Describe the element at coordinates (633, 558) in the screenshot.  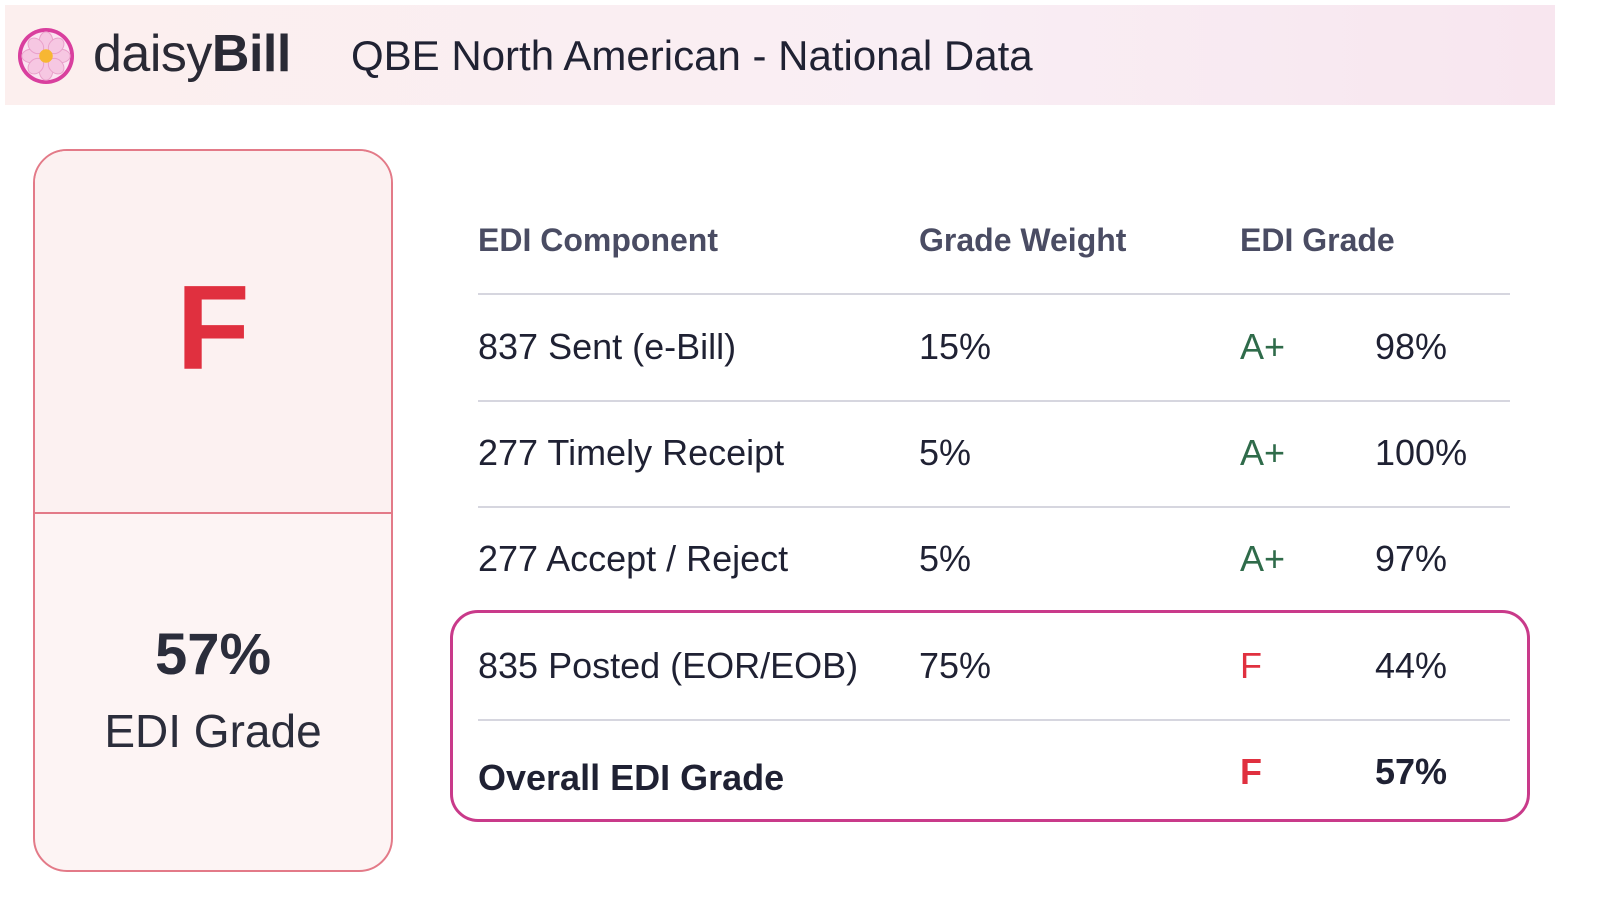
I see `row-component: 277 Accept / Reject` at that location.